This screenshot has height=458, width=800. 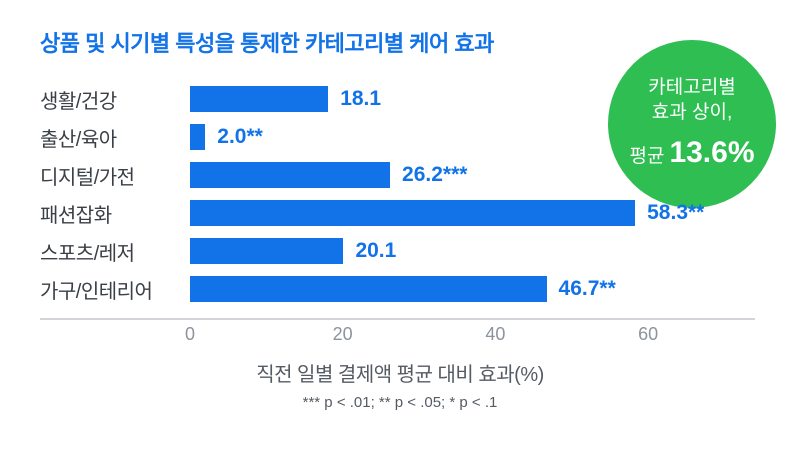 What do you see at coordinates (397, 319) in the screenshot?
I see `x-axis-line` at bounding box center [397, 319].